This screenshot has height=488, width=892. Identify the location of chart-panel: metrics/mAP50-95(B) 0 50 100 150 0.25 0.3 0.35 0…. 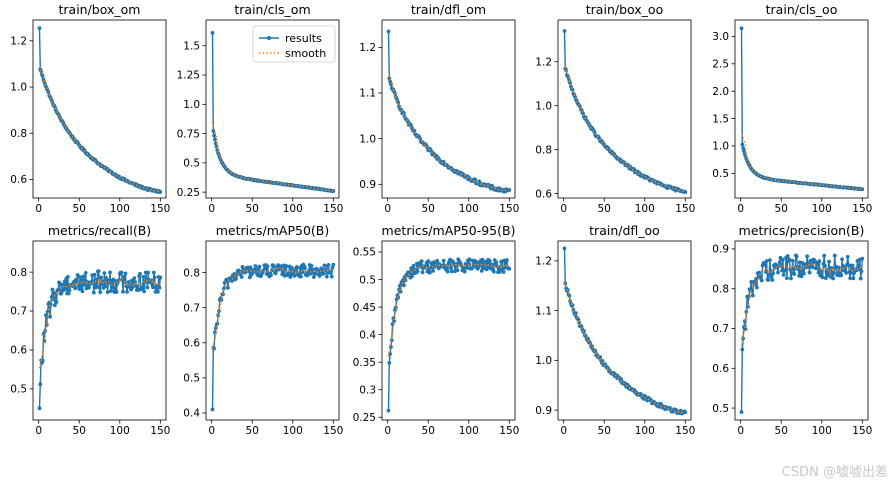
(436, 330).